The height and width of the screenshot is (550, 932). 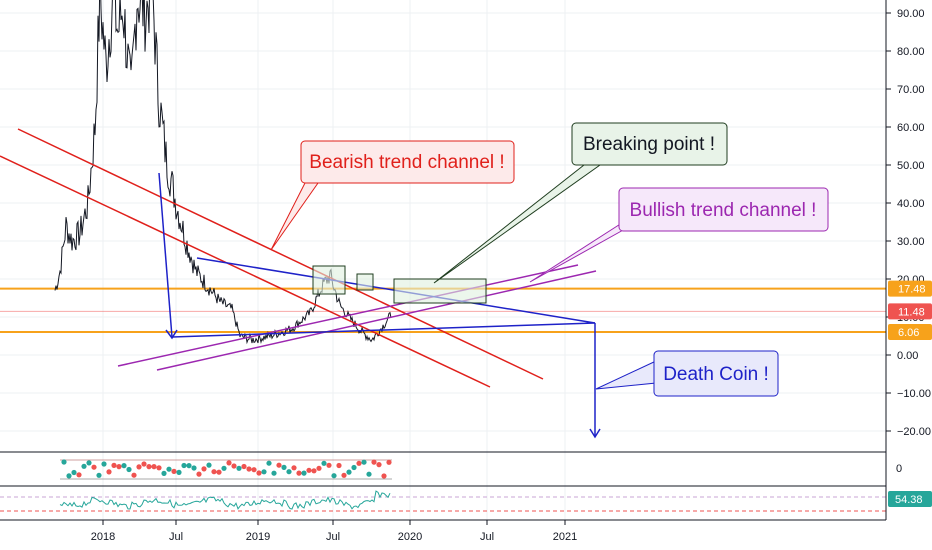 What do you see at coordinates (679, 235) in the screenshot?
I see `callout-bullish: Bullish trend channel !` at bounding box center [679, 235].